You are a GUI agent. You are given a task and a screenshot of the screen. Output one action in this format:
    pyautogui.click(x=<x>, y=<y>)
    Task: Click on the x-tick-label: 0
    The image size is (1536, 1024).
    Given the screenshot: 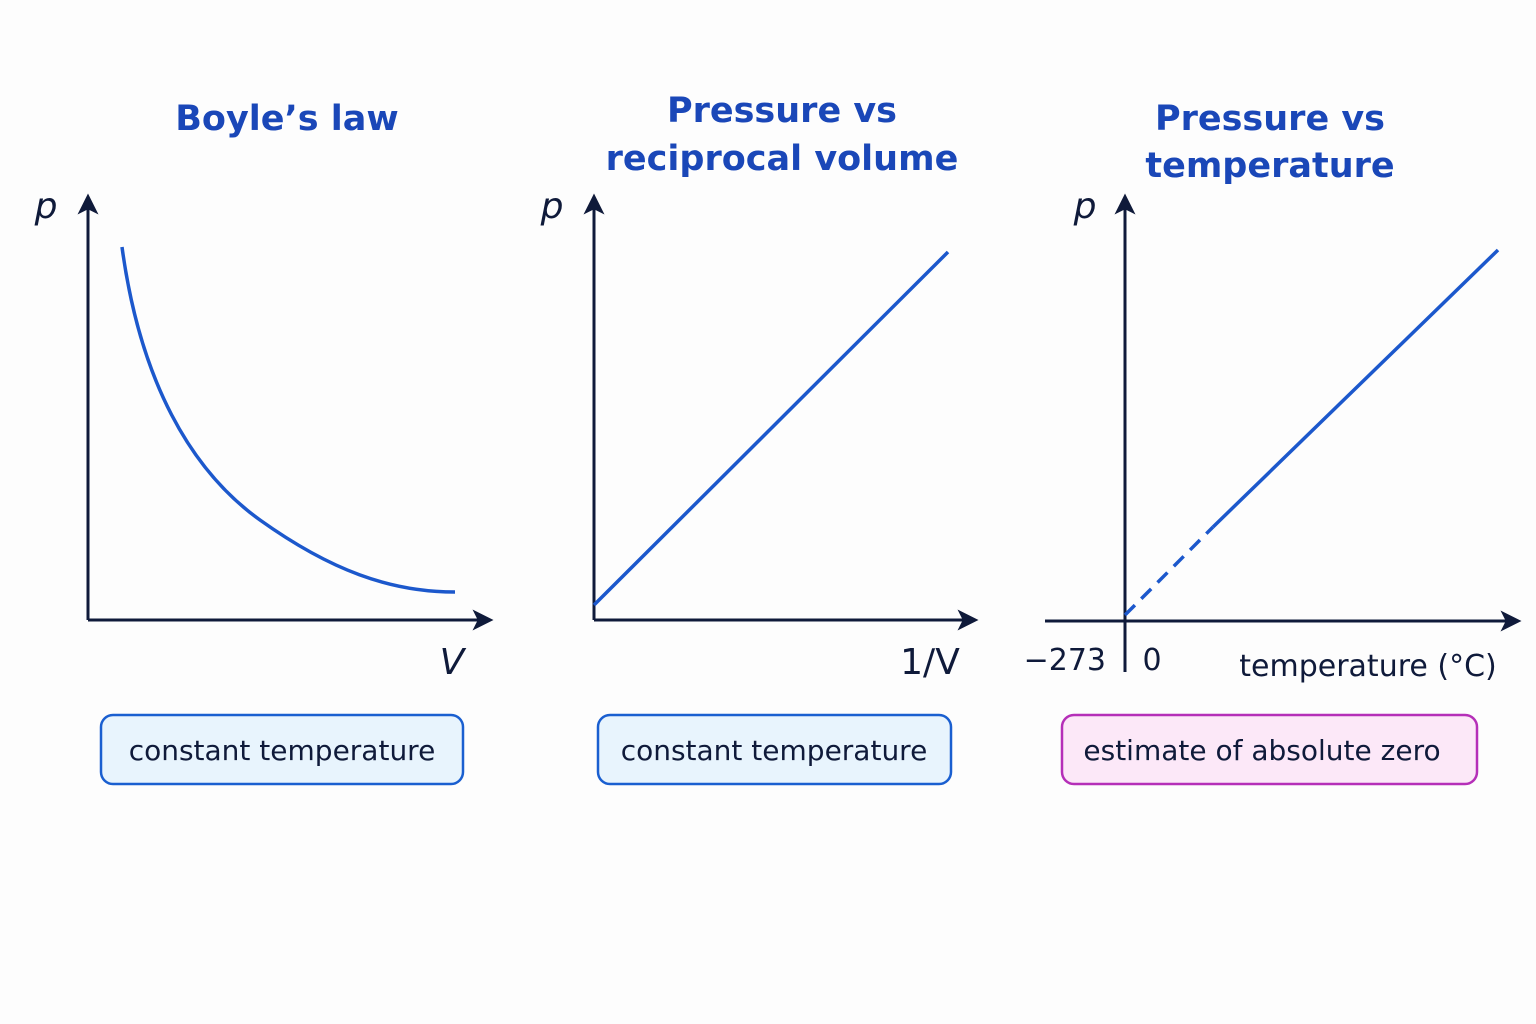 What is the action you would take?
    pyautogui.click(x=1151, y=660)
    